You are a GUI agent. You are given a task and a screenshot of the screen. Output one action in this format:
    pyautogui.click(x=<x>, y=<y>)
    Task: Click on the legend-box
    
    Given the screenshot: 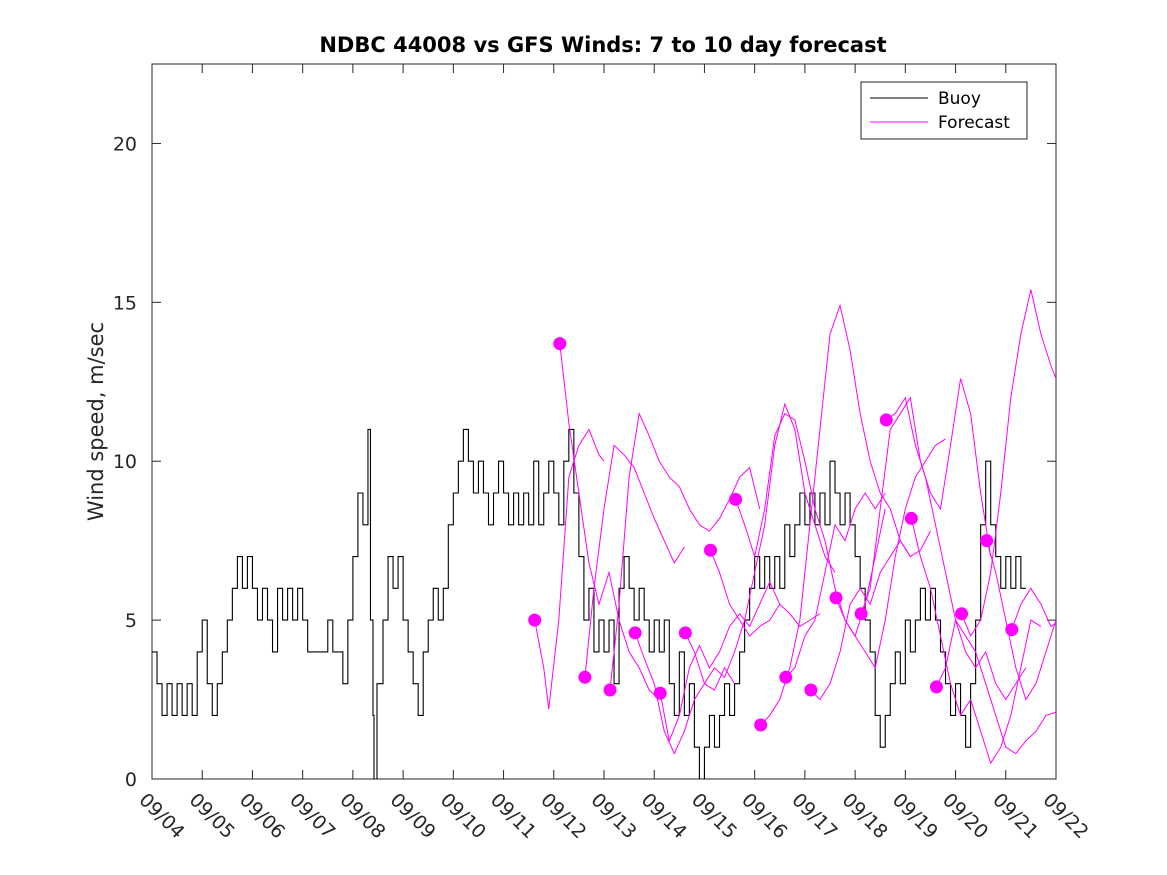 What is the action you would take?
    pyautogui.click(x=944, y=110)
    